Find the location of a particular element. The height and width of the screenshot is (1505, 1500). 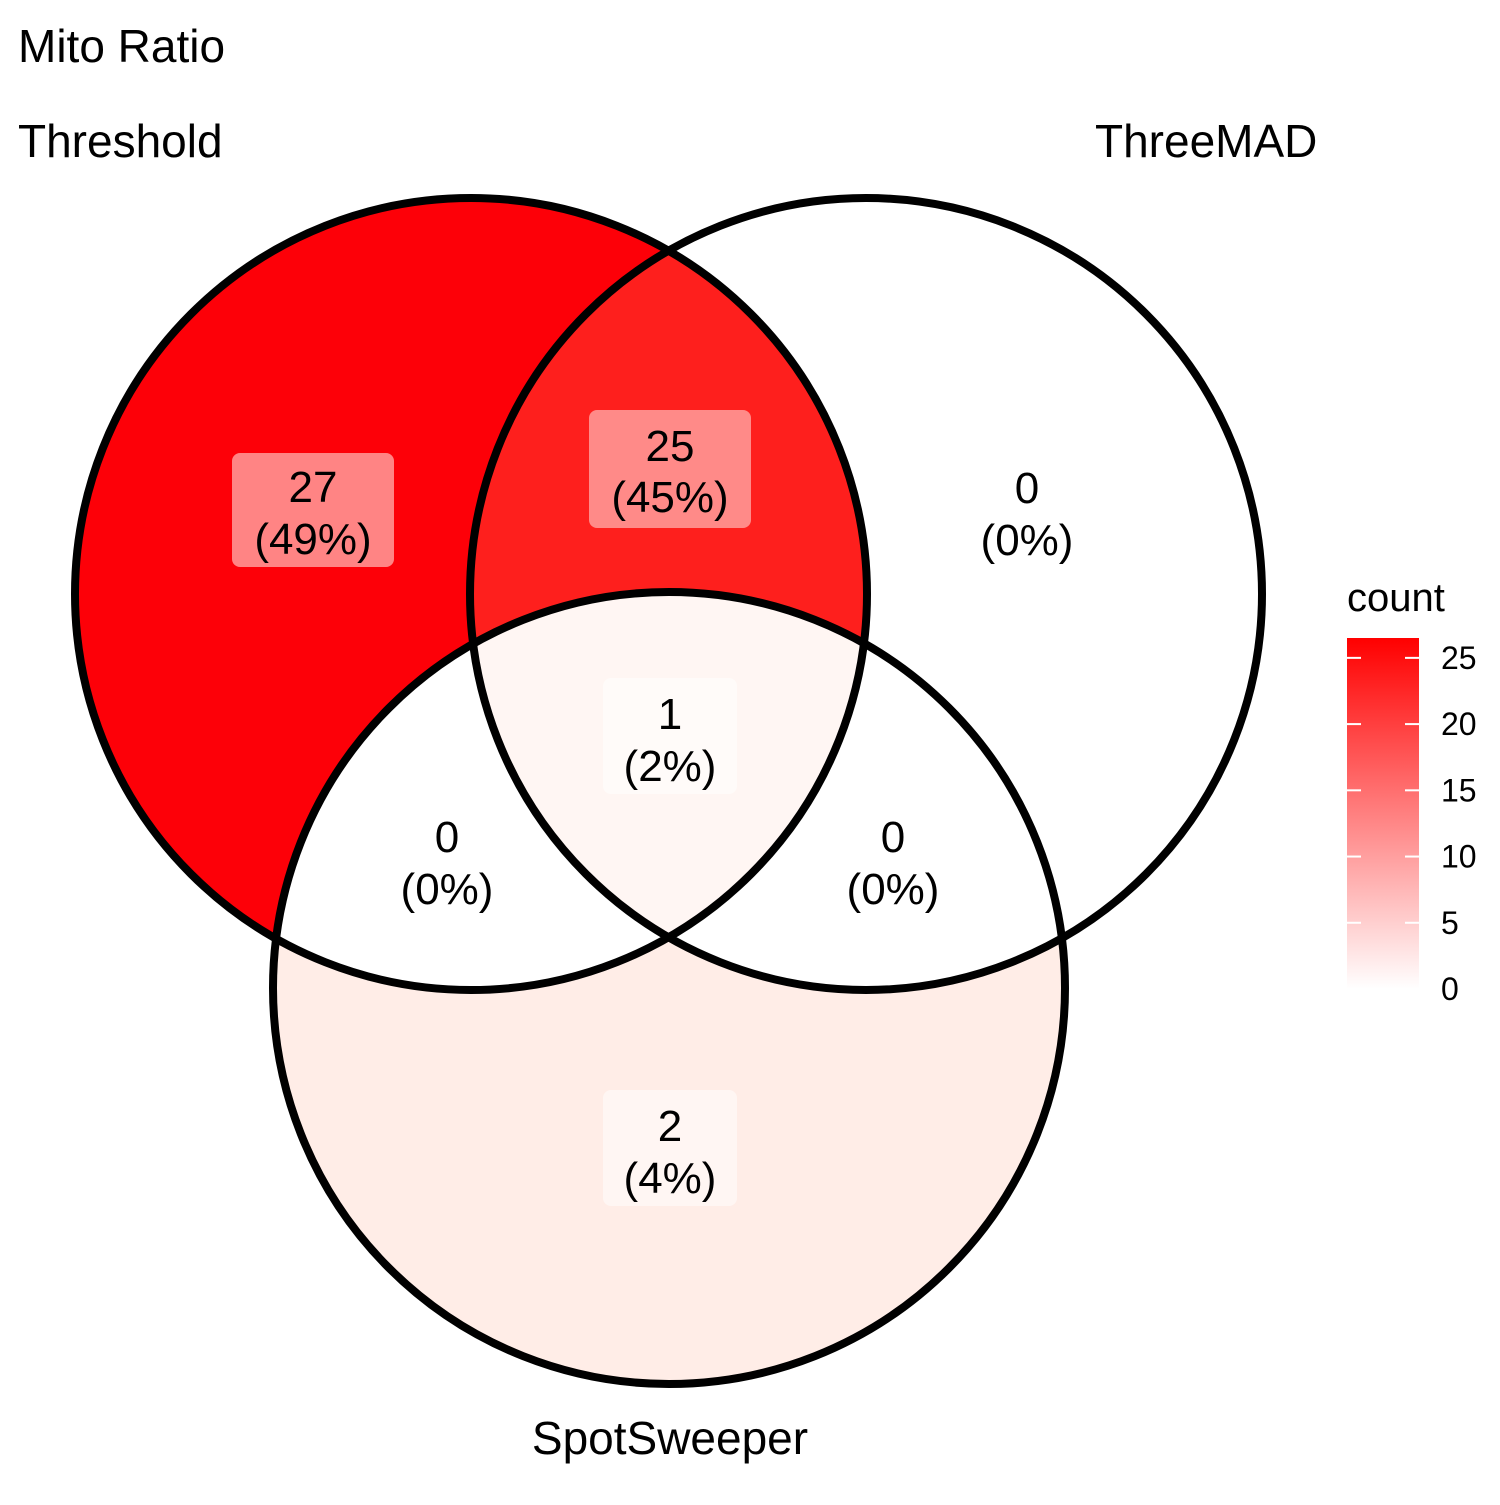

legend-tick-label: 10 is located at coordinates (1459, 857).